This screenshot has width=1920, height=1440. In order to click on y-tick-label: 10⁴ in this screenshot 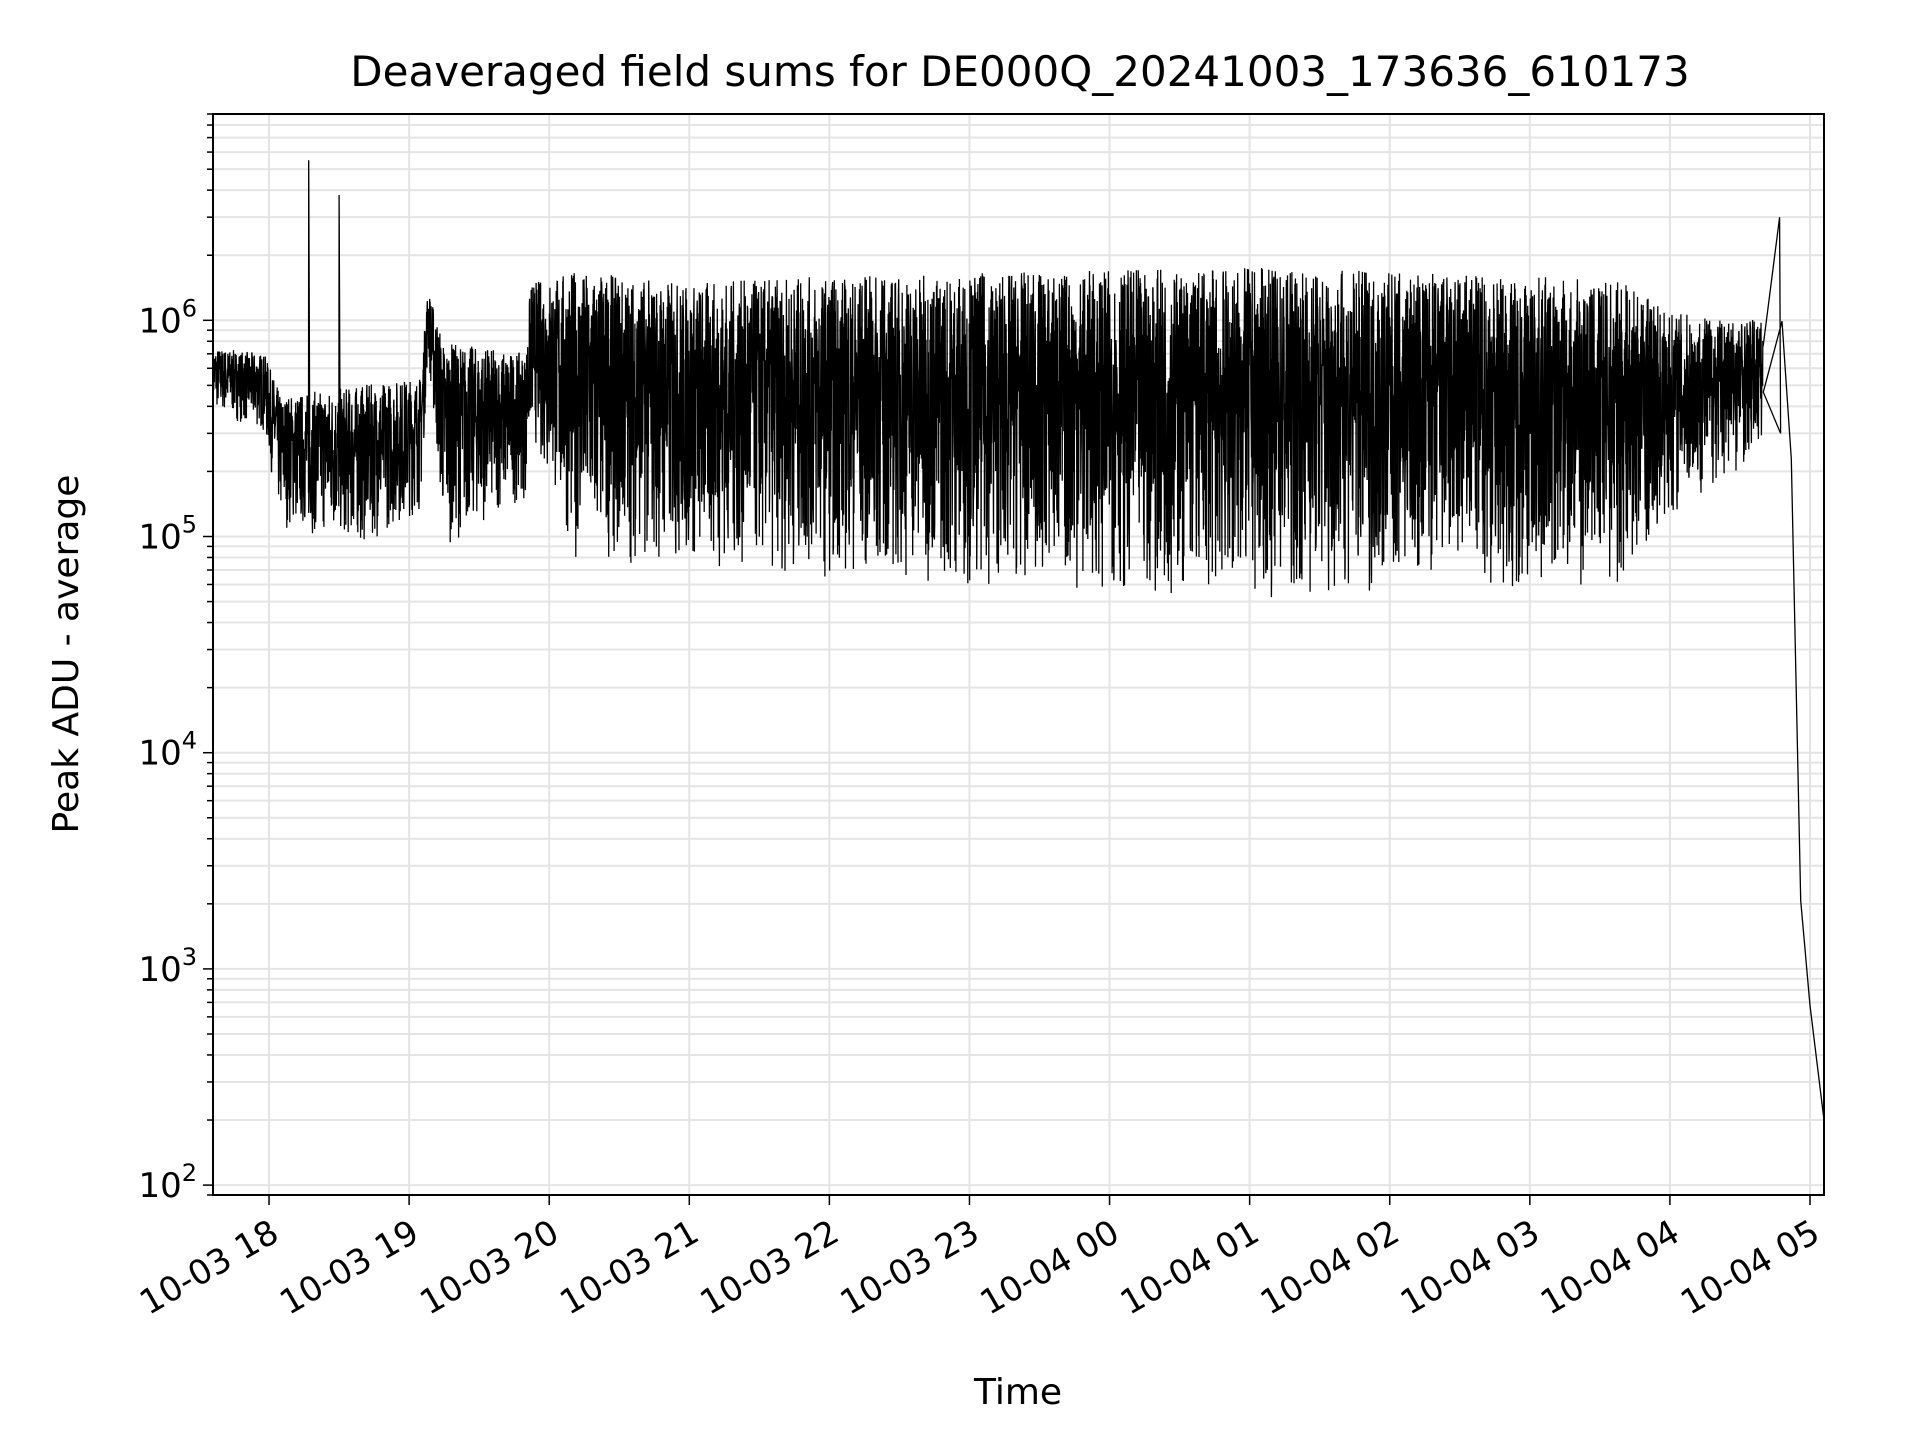, I will do `click(167, 750)`.